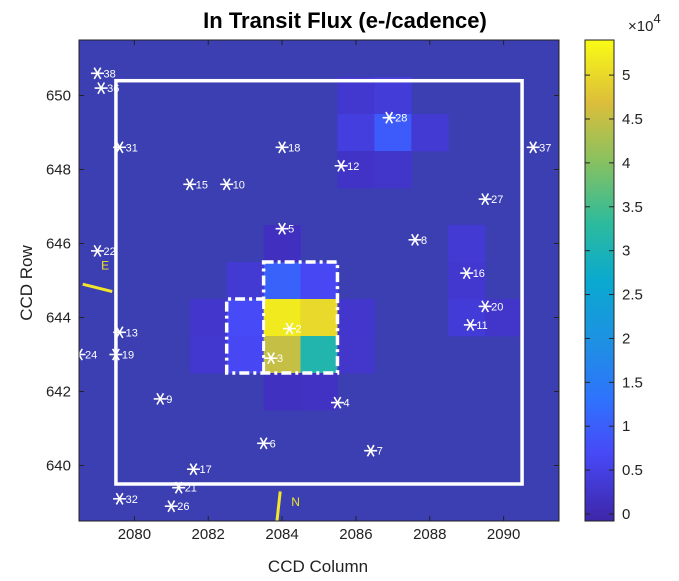 Image resolution: width=679 pixels, height=581 pixels. What do you see at coordinates (380, 452) in the screenshot?
I see `star-label-7: 7` at bounding box center [380, 452].